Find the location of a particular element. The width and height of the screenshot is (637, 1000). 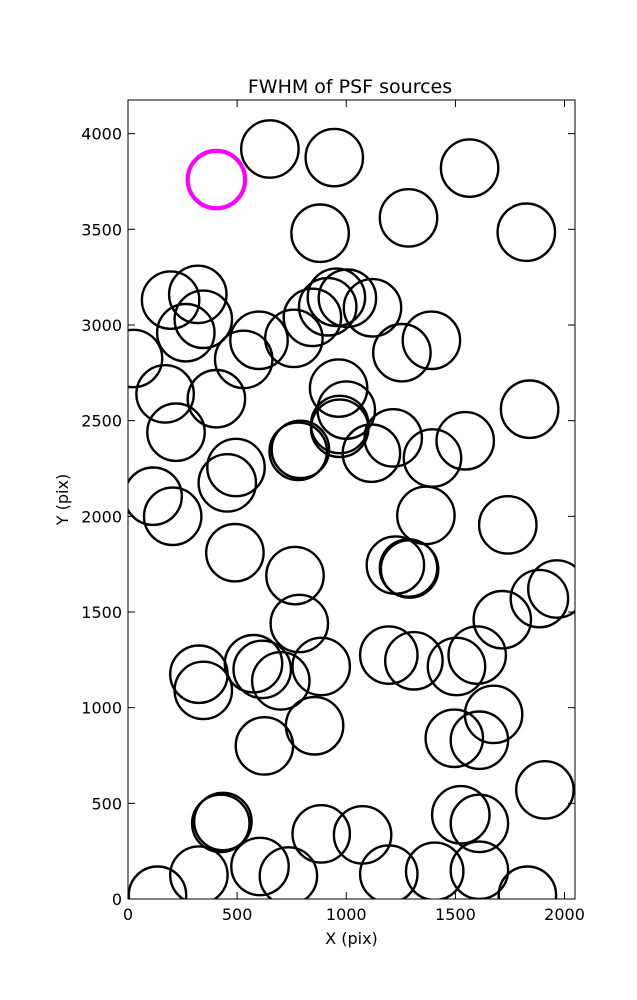

y-tick-label: 0 is located at coordinates (117, 899).